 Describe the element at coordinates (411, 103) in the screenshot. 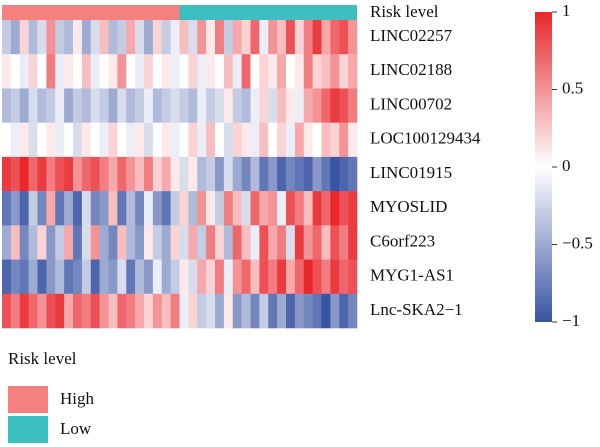

I see `row-label: LINC00702` at that location.